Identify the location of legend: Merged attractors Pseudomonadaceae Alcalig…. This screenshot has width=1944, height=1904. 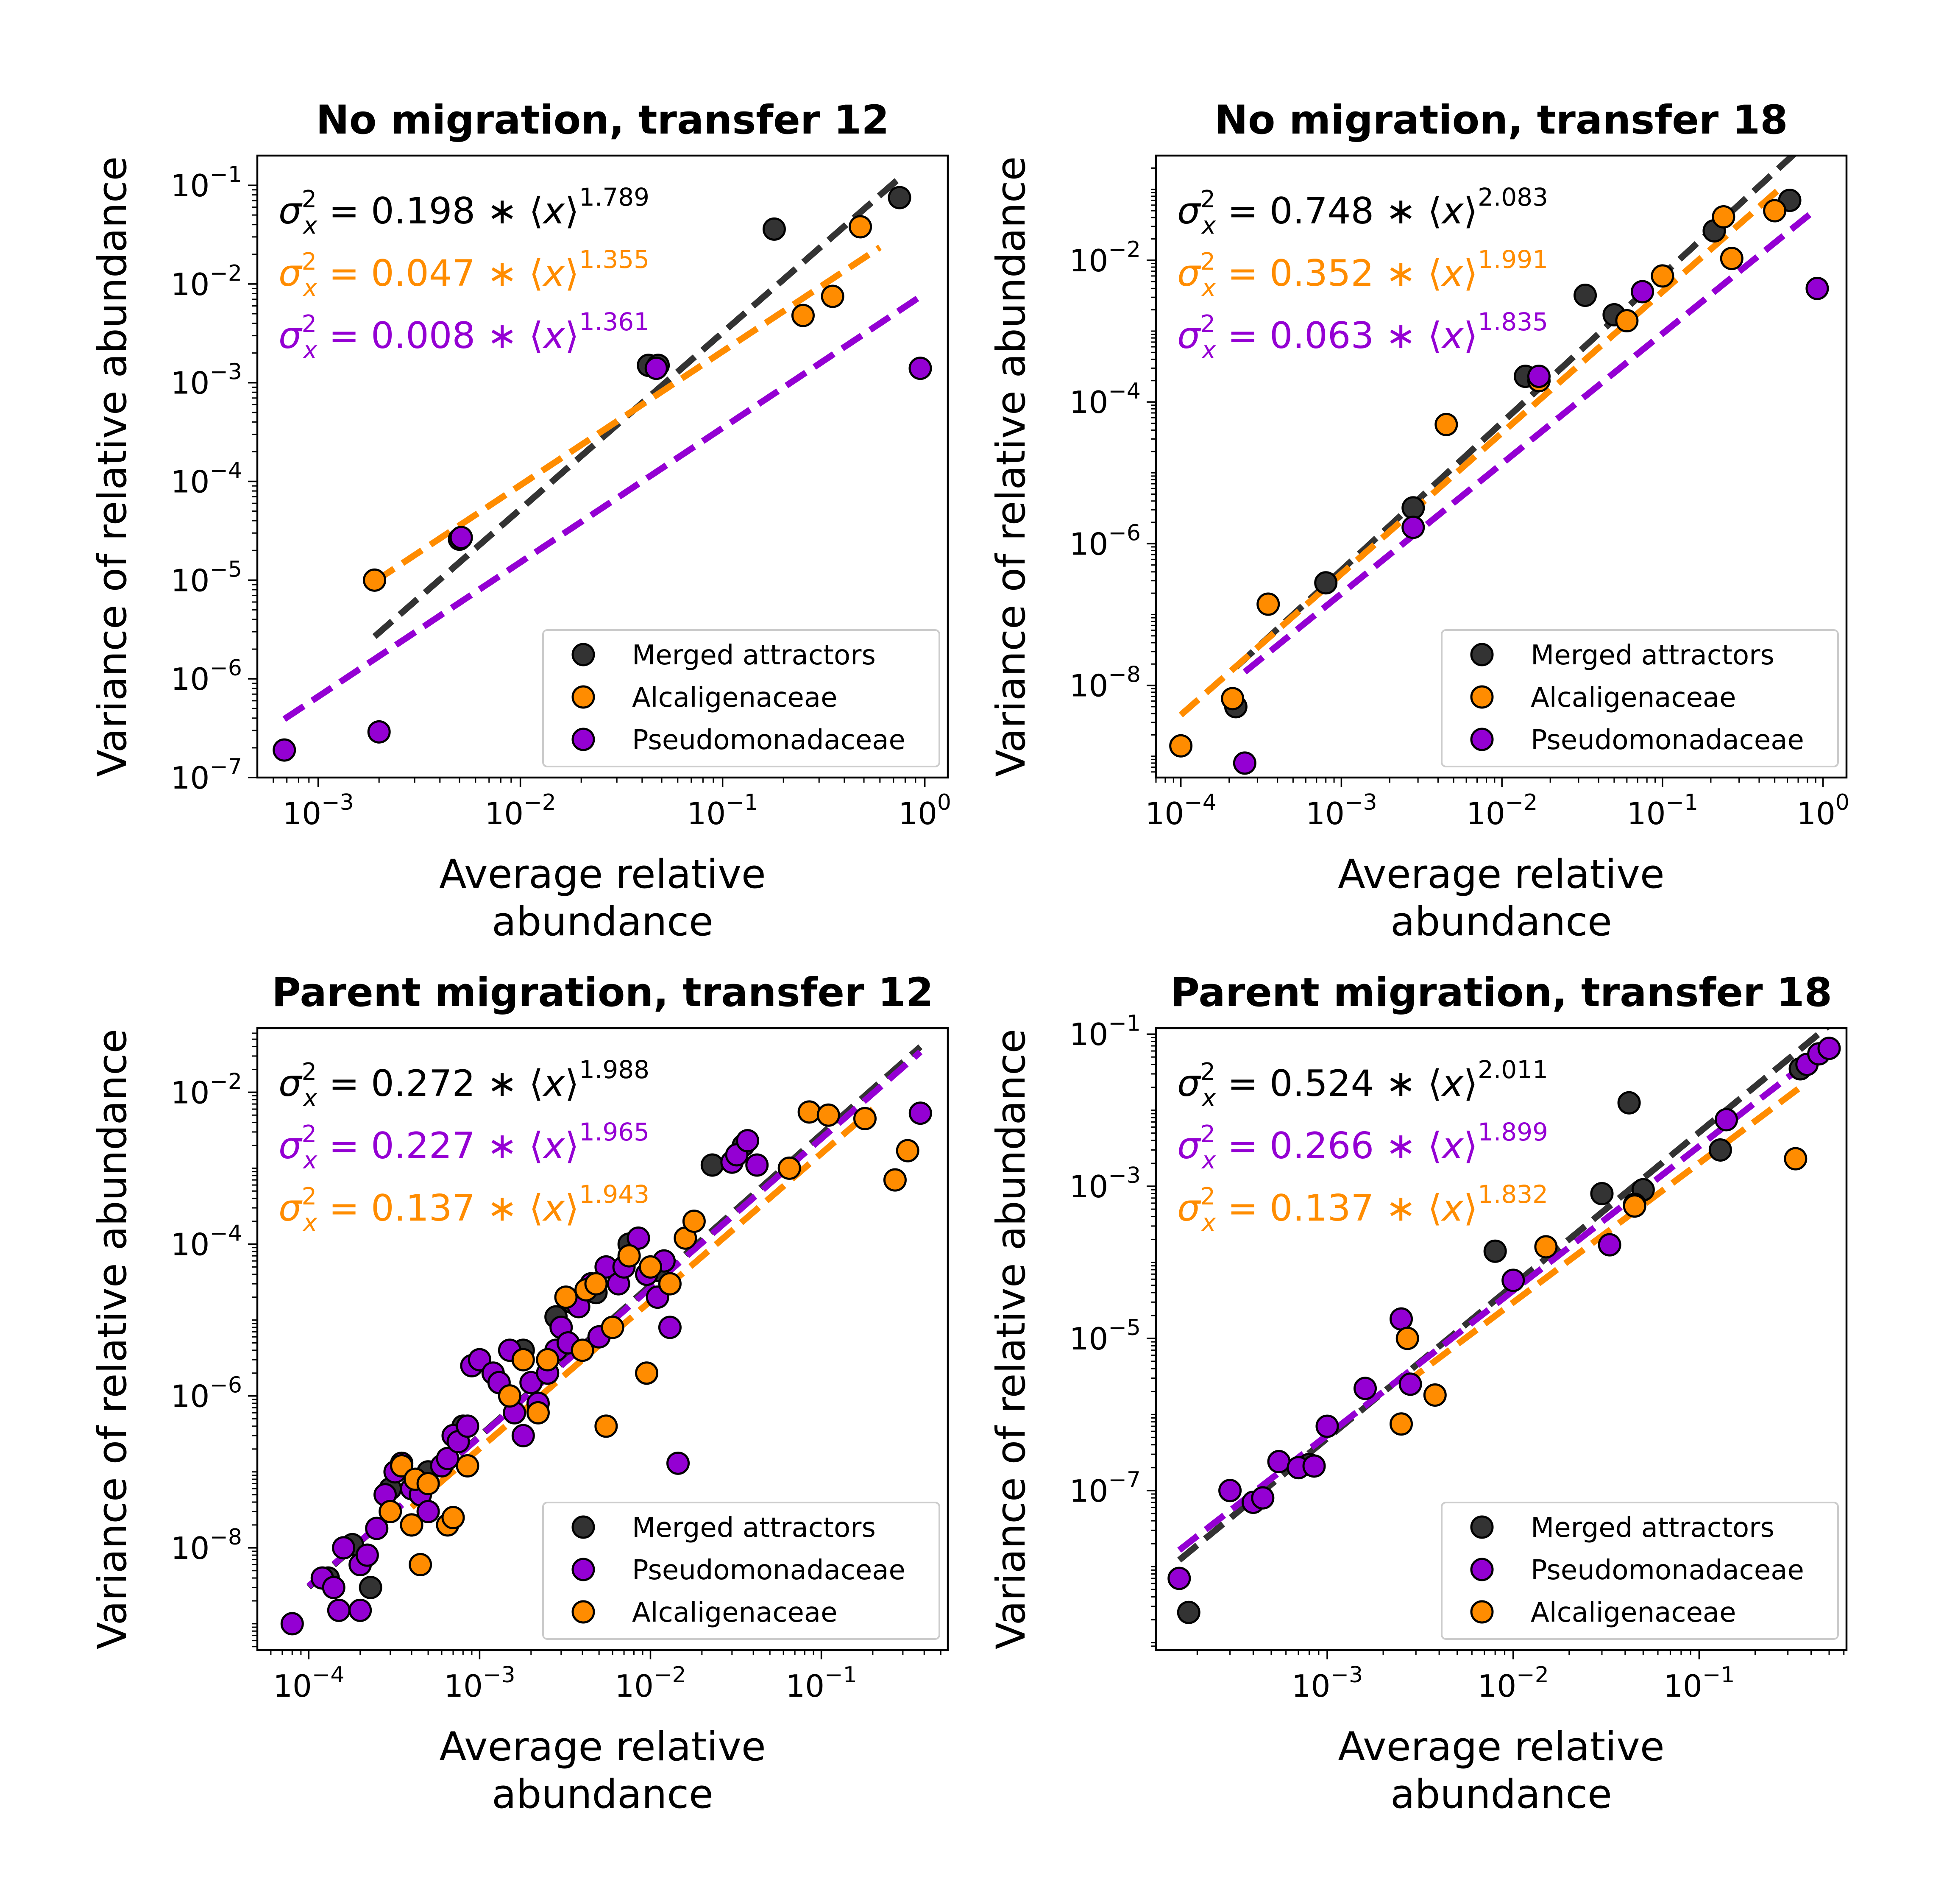
(741, 1571).